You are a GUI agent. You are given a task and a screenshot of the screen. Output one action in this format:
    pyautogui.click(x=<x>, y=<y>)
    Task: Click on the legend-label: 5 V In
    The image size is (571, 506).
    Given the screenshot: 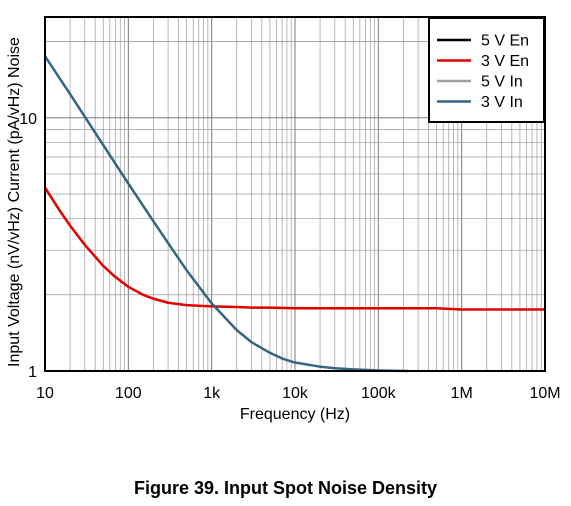 What is the action you would take?
    pyautogui.click(x=502, y=82)
    